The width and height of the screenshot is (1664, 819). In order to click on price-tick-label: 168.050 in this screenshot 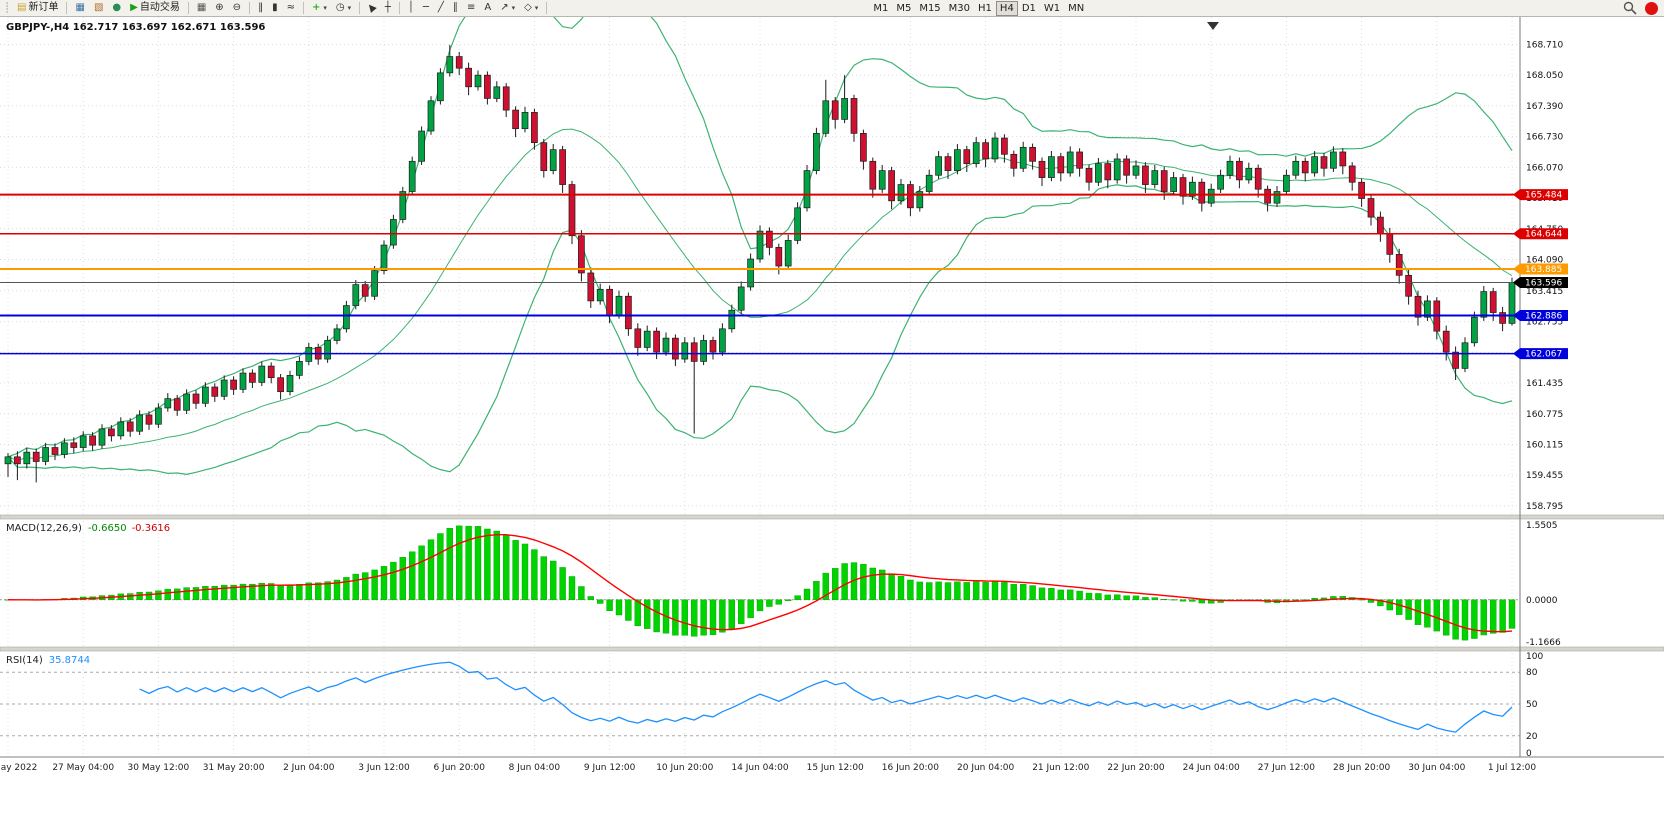, I will do `click(1544, 76)`.